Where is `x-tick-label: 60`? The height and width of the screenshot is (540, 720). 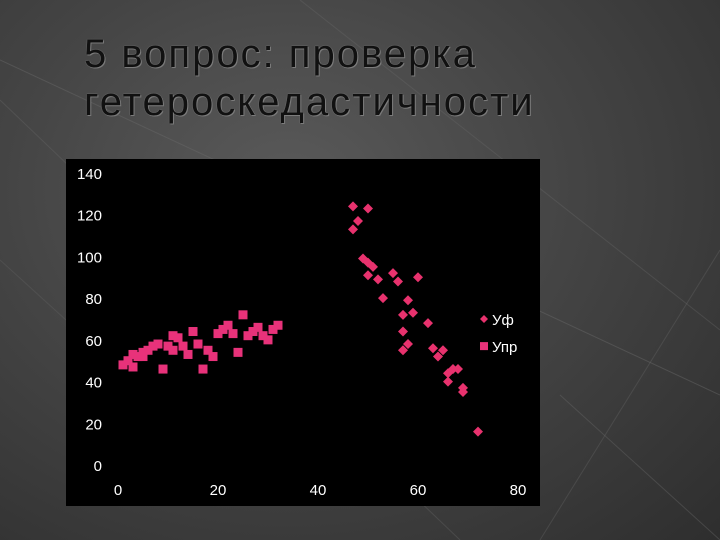
x-tick-label: 60 is located at coordinates (418, 490).